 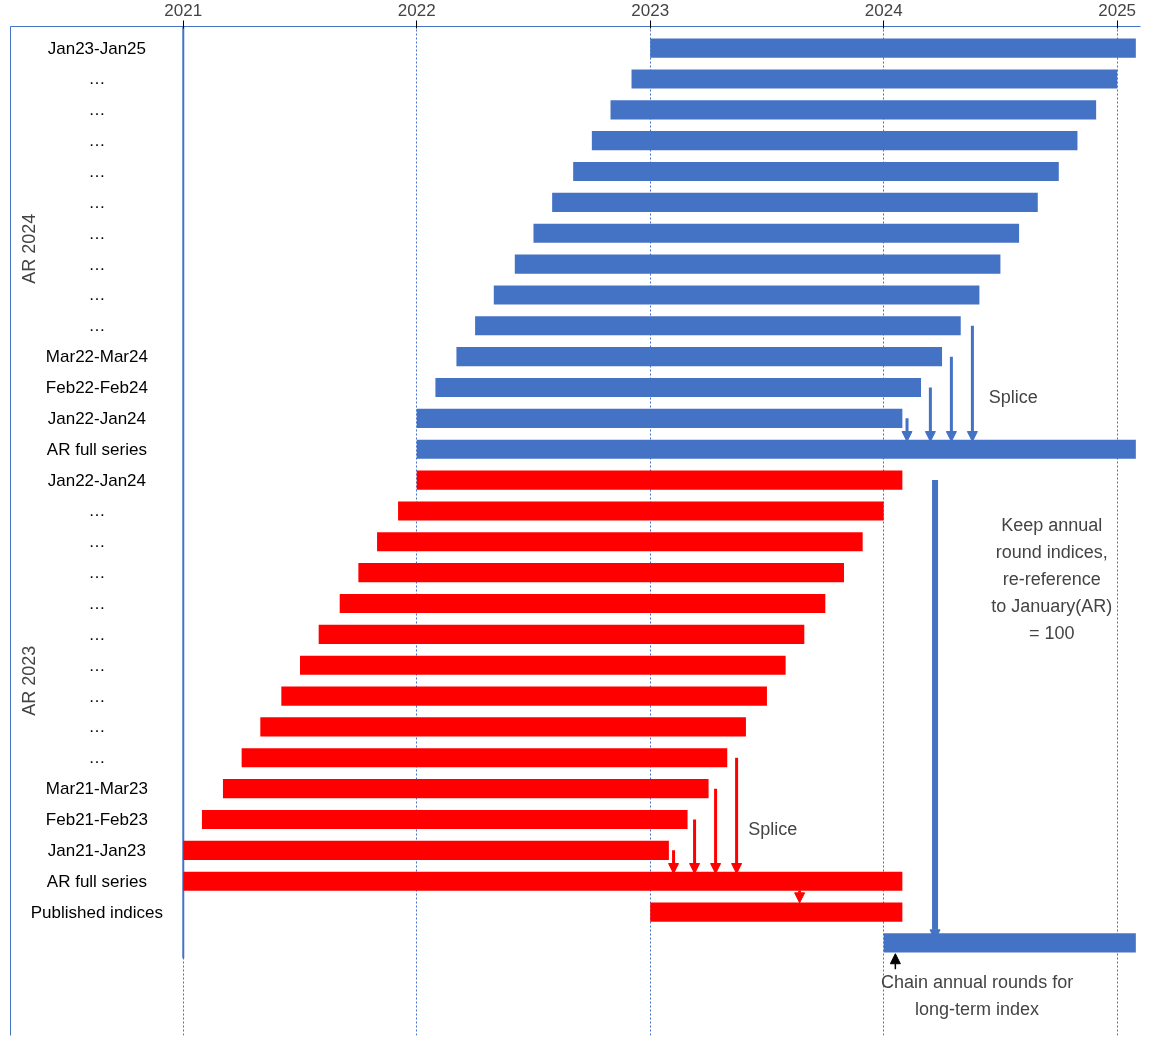 What do you see at coordinates (416, 10) in the screenshot?
I see `x-tick-label: 2022` at bounding box center [416, 10].